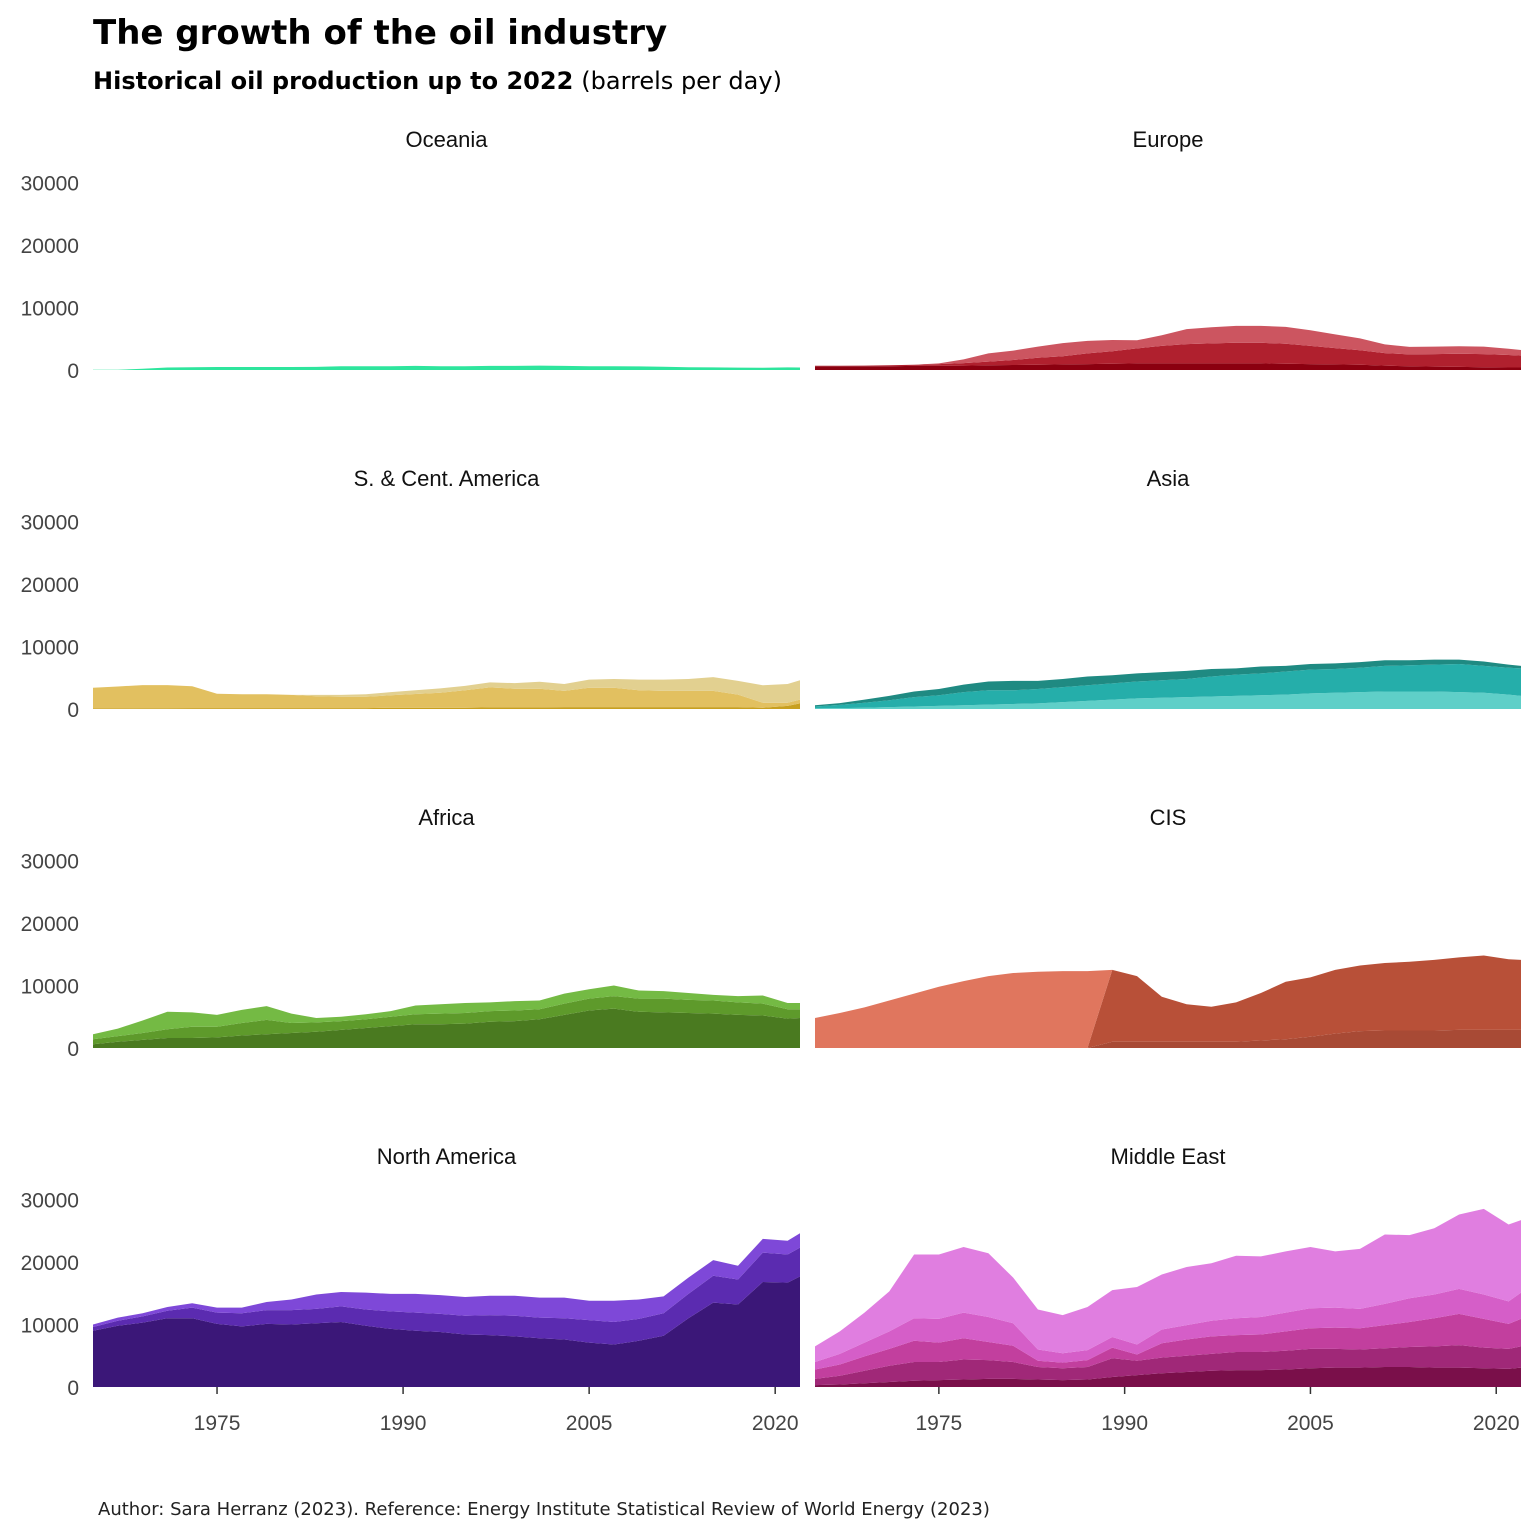  I want to click on panel-oceania: Oceania 0 10000 20000 30000, so click(410, 255).